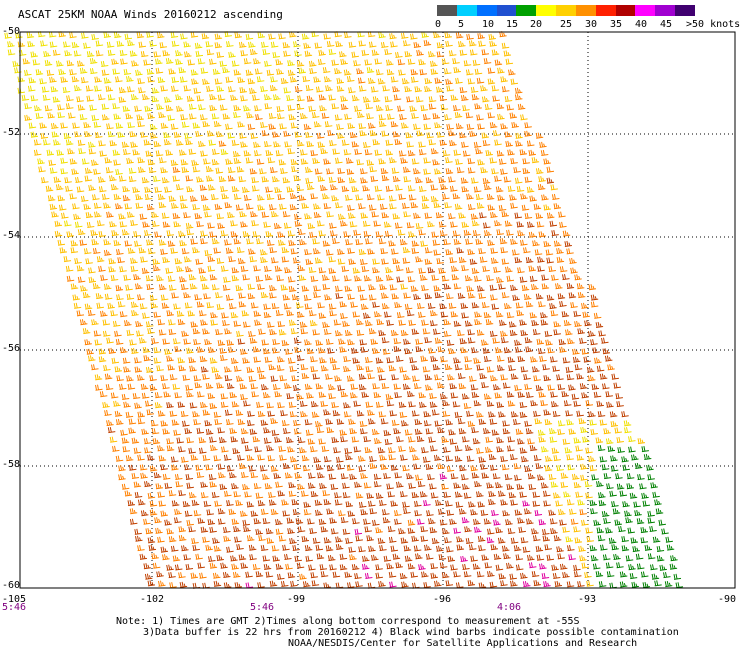 The image size is (740, 650). Describe the element at coordinates (438, 24) in the screenshot. I see `colorbar-tick-label: 0` at that location.